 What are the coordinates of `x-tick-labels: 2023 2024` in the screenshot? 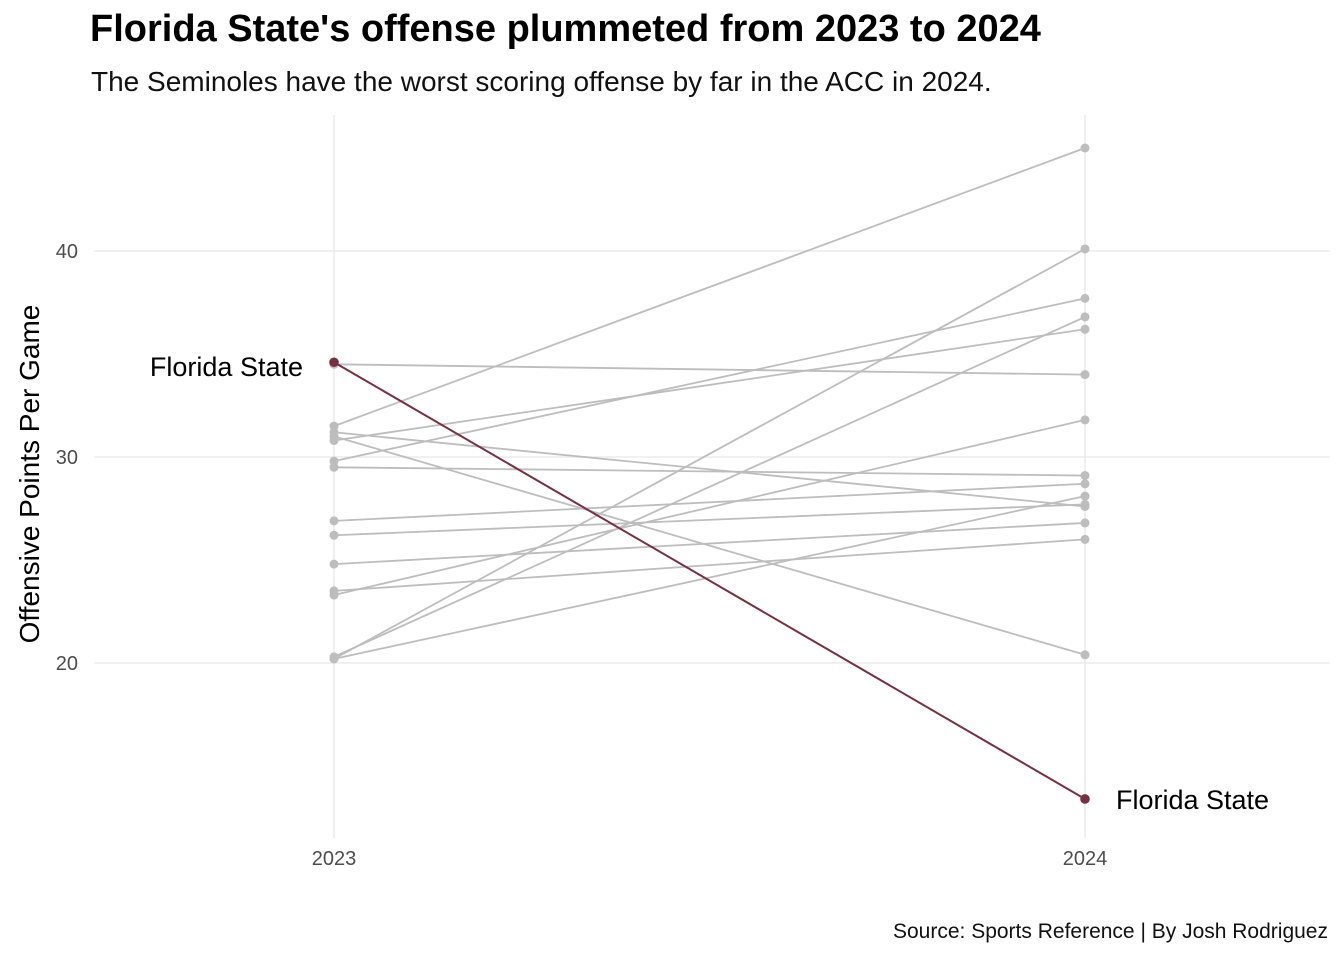 It's located at (710, 859).